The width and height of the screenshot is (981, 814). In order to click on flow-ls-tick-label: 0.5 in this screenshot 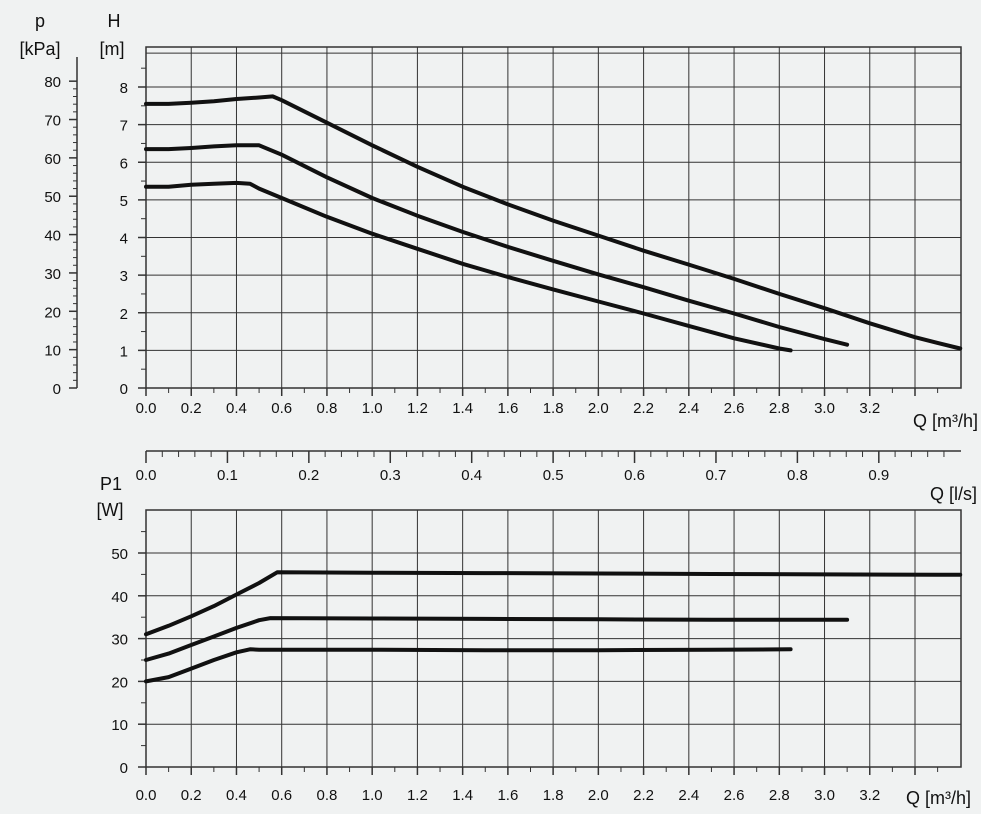, I will do `click(553, 475)`.